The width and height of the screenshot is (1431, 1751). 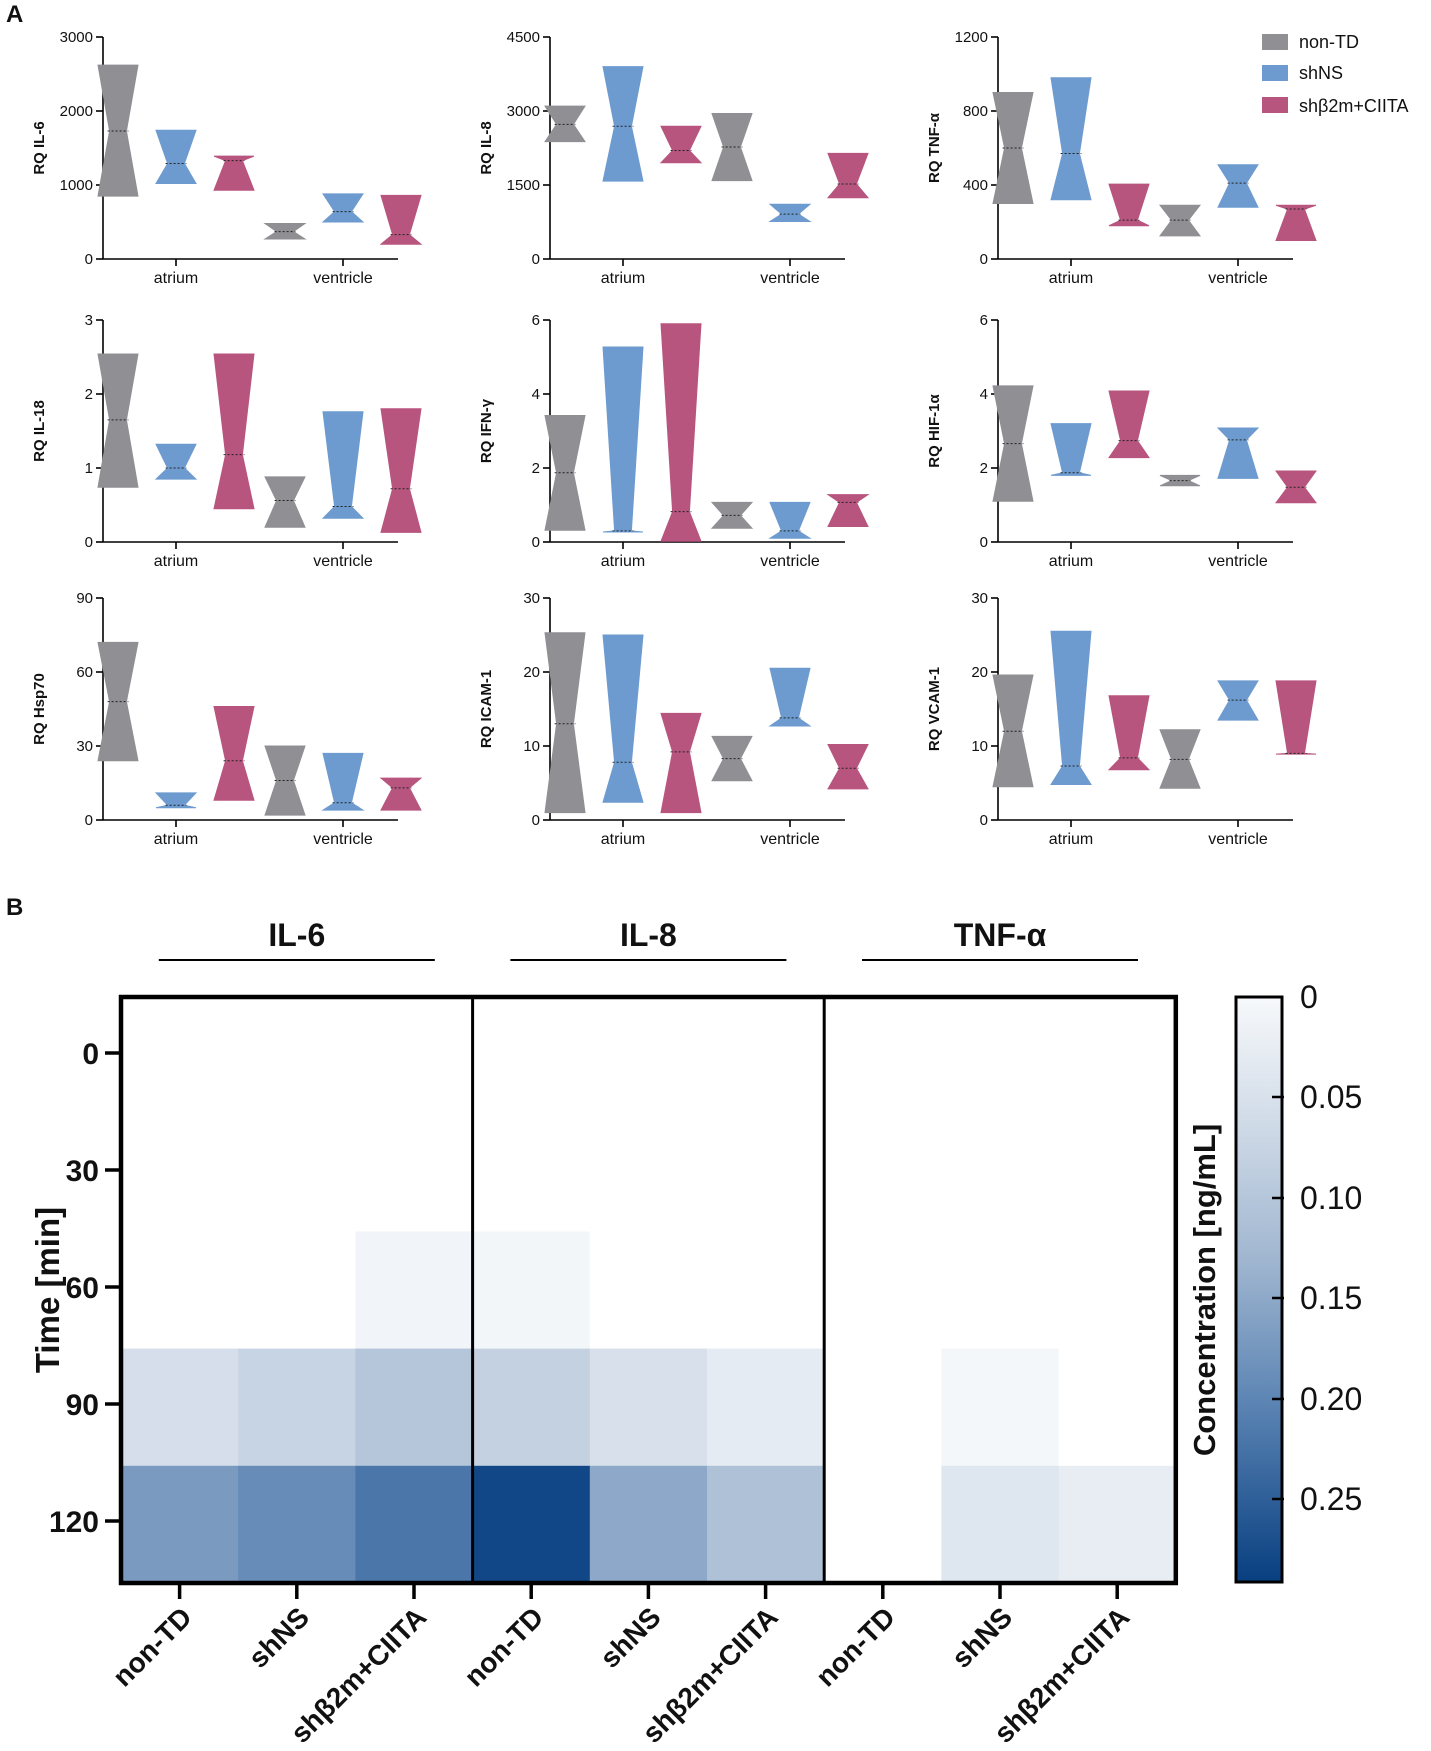 What do you see at coordinates (401, 470) in the screenshot?
I see `violin-rq-il-18-ventricle-sh-2m-ciita` at bounding box center [401, 470].